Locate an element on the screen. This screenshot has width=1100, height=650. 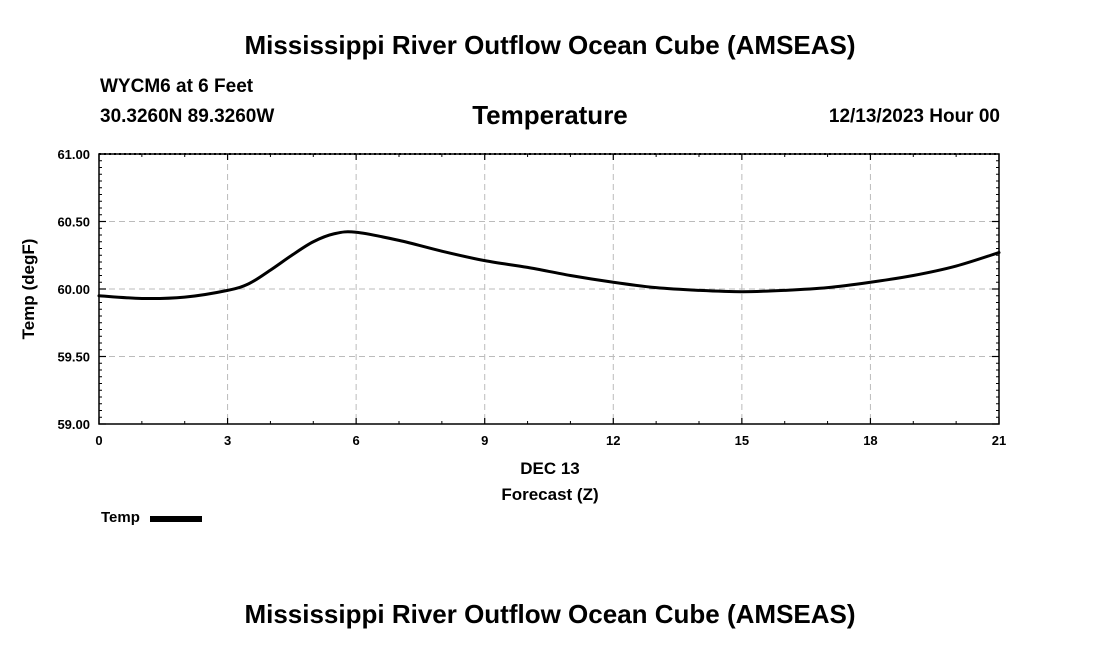
temp-series-line is located at coordinates (549, 265).